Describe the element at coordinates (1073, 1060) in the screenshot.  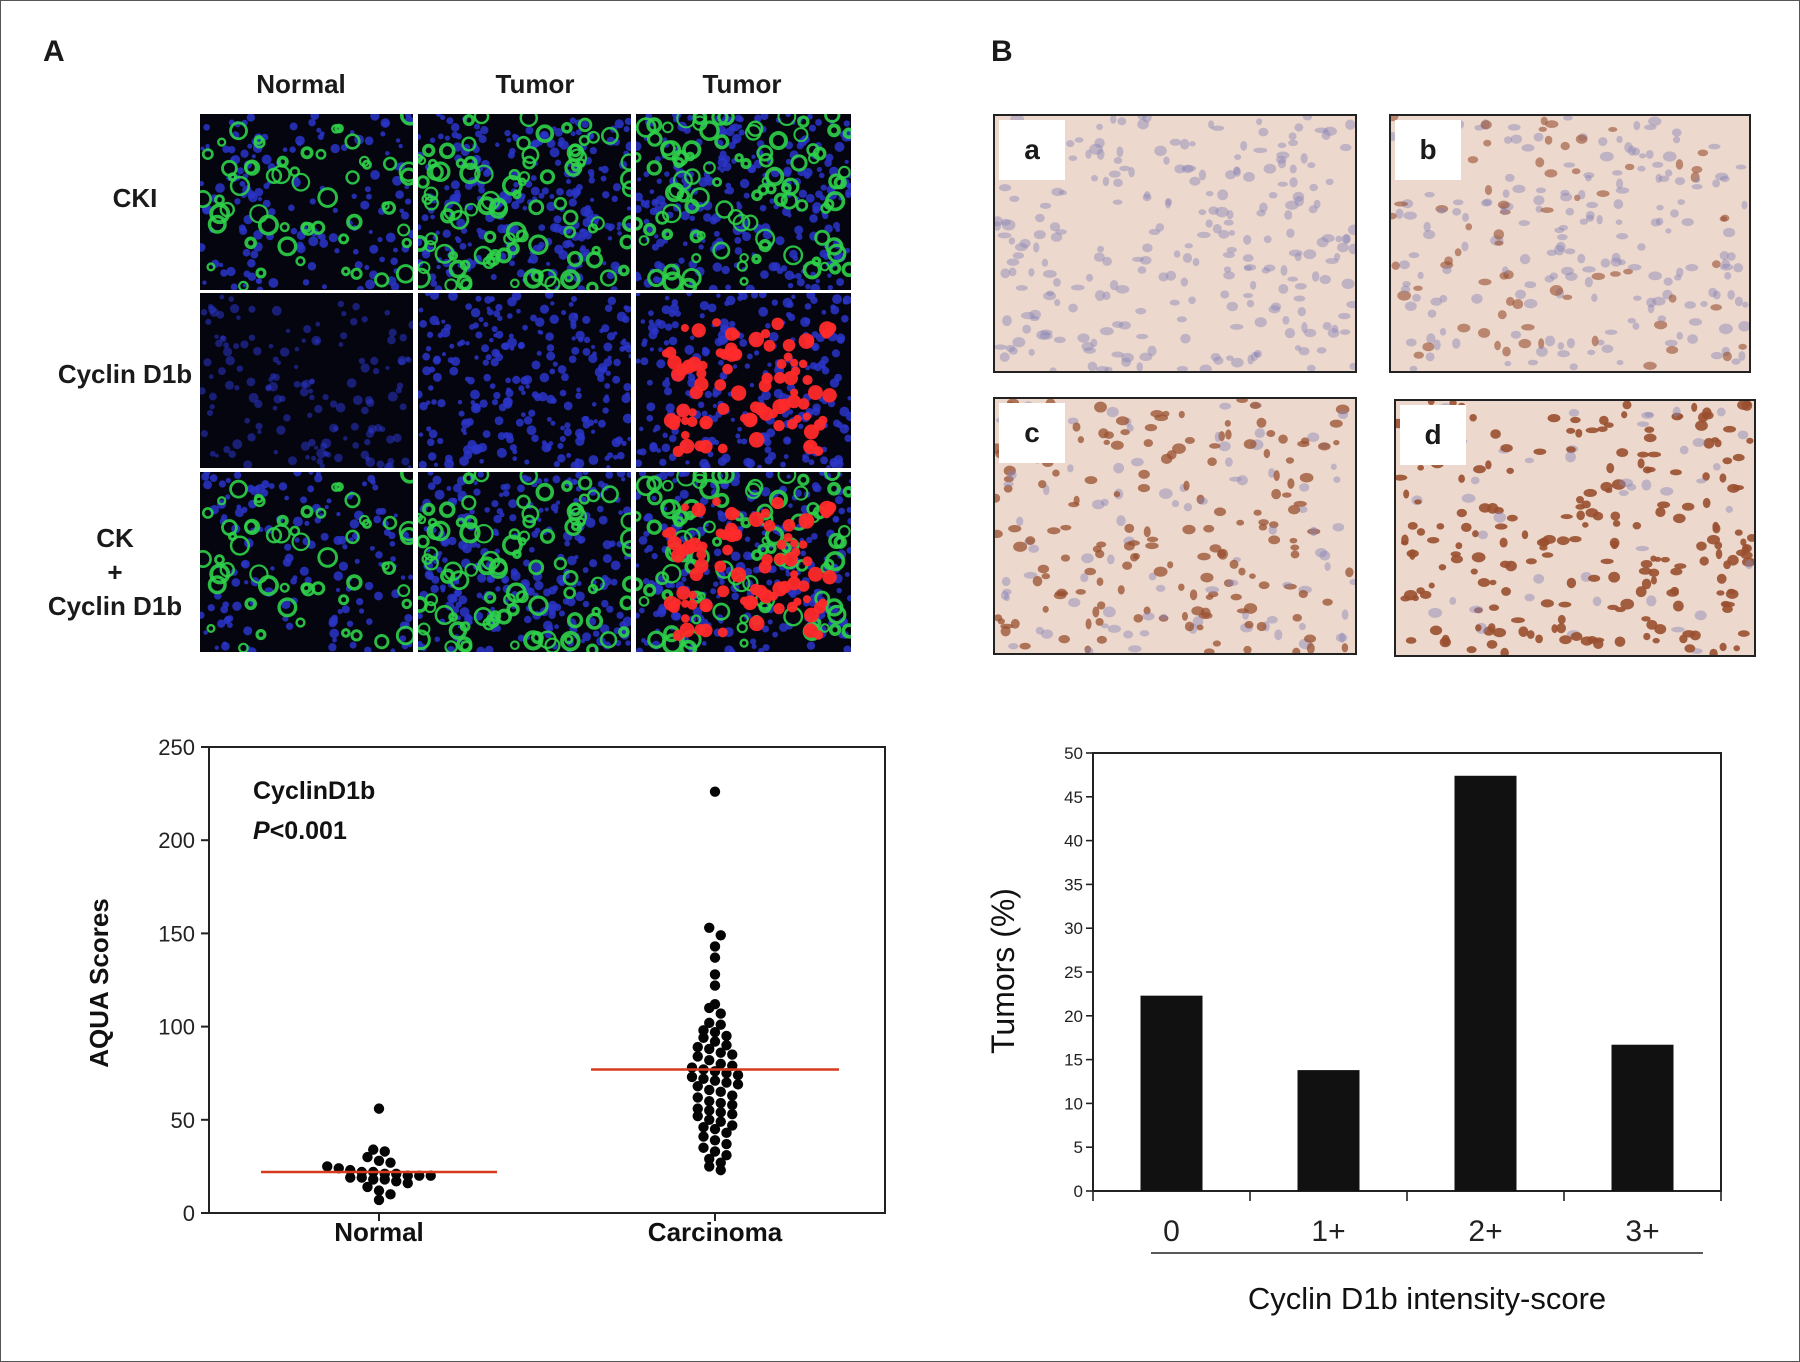
I see `bar-y-tick-label: 15` at that location.